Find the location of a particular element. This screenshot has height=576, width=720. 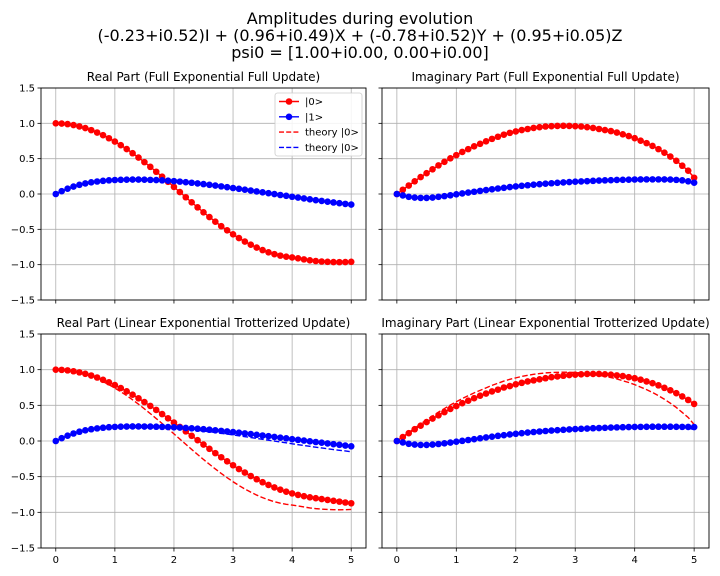

x-tick-label: 5 is located at coordinates (351, 560).